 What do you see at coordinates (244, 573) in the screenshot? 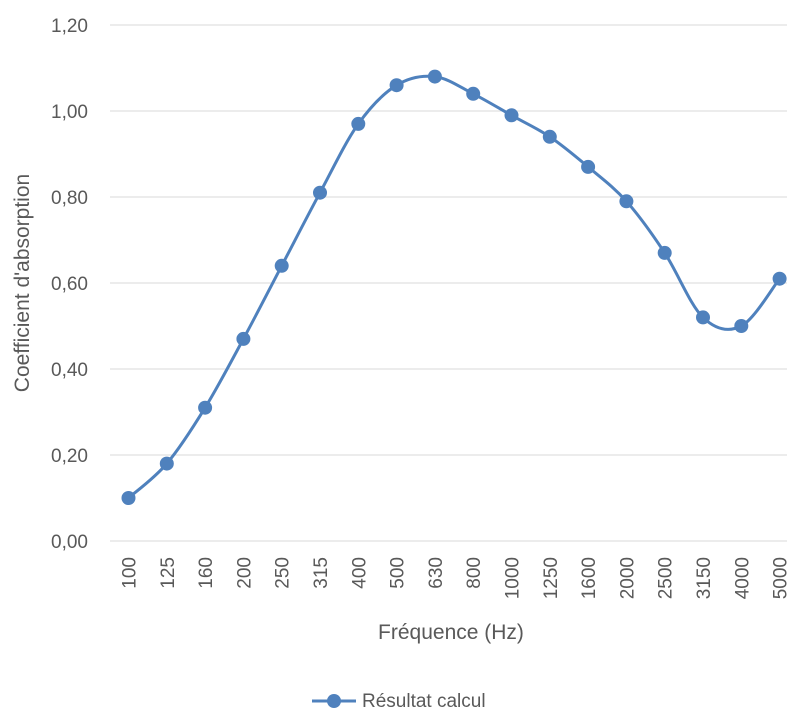
I see `x-tick-label: 200` at bounding box center [244, 573].